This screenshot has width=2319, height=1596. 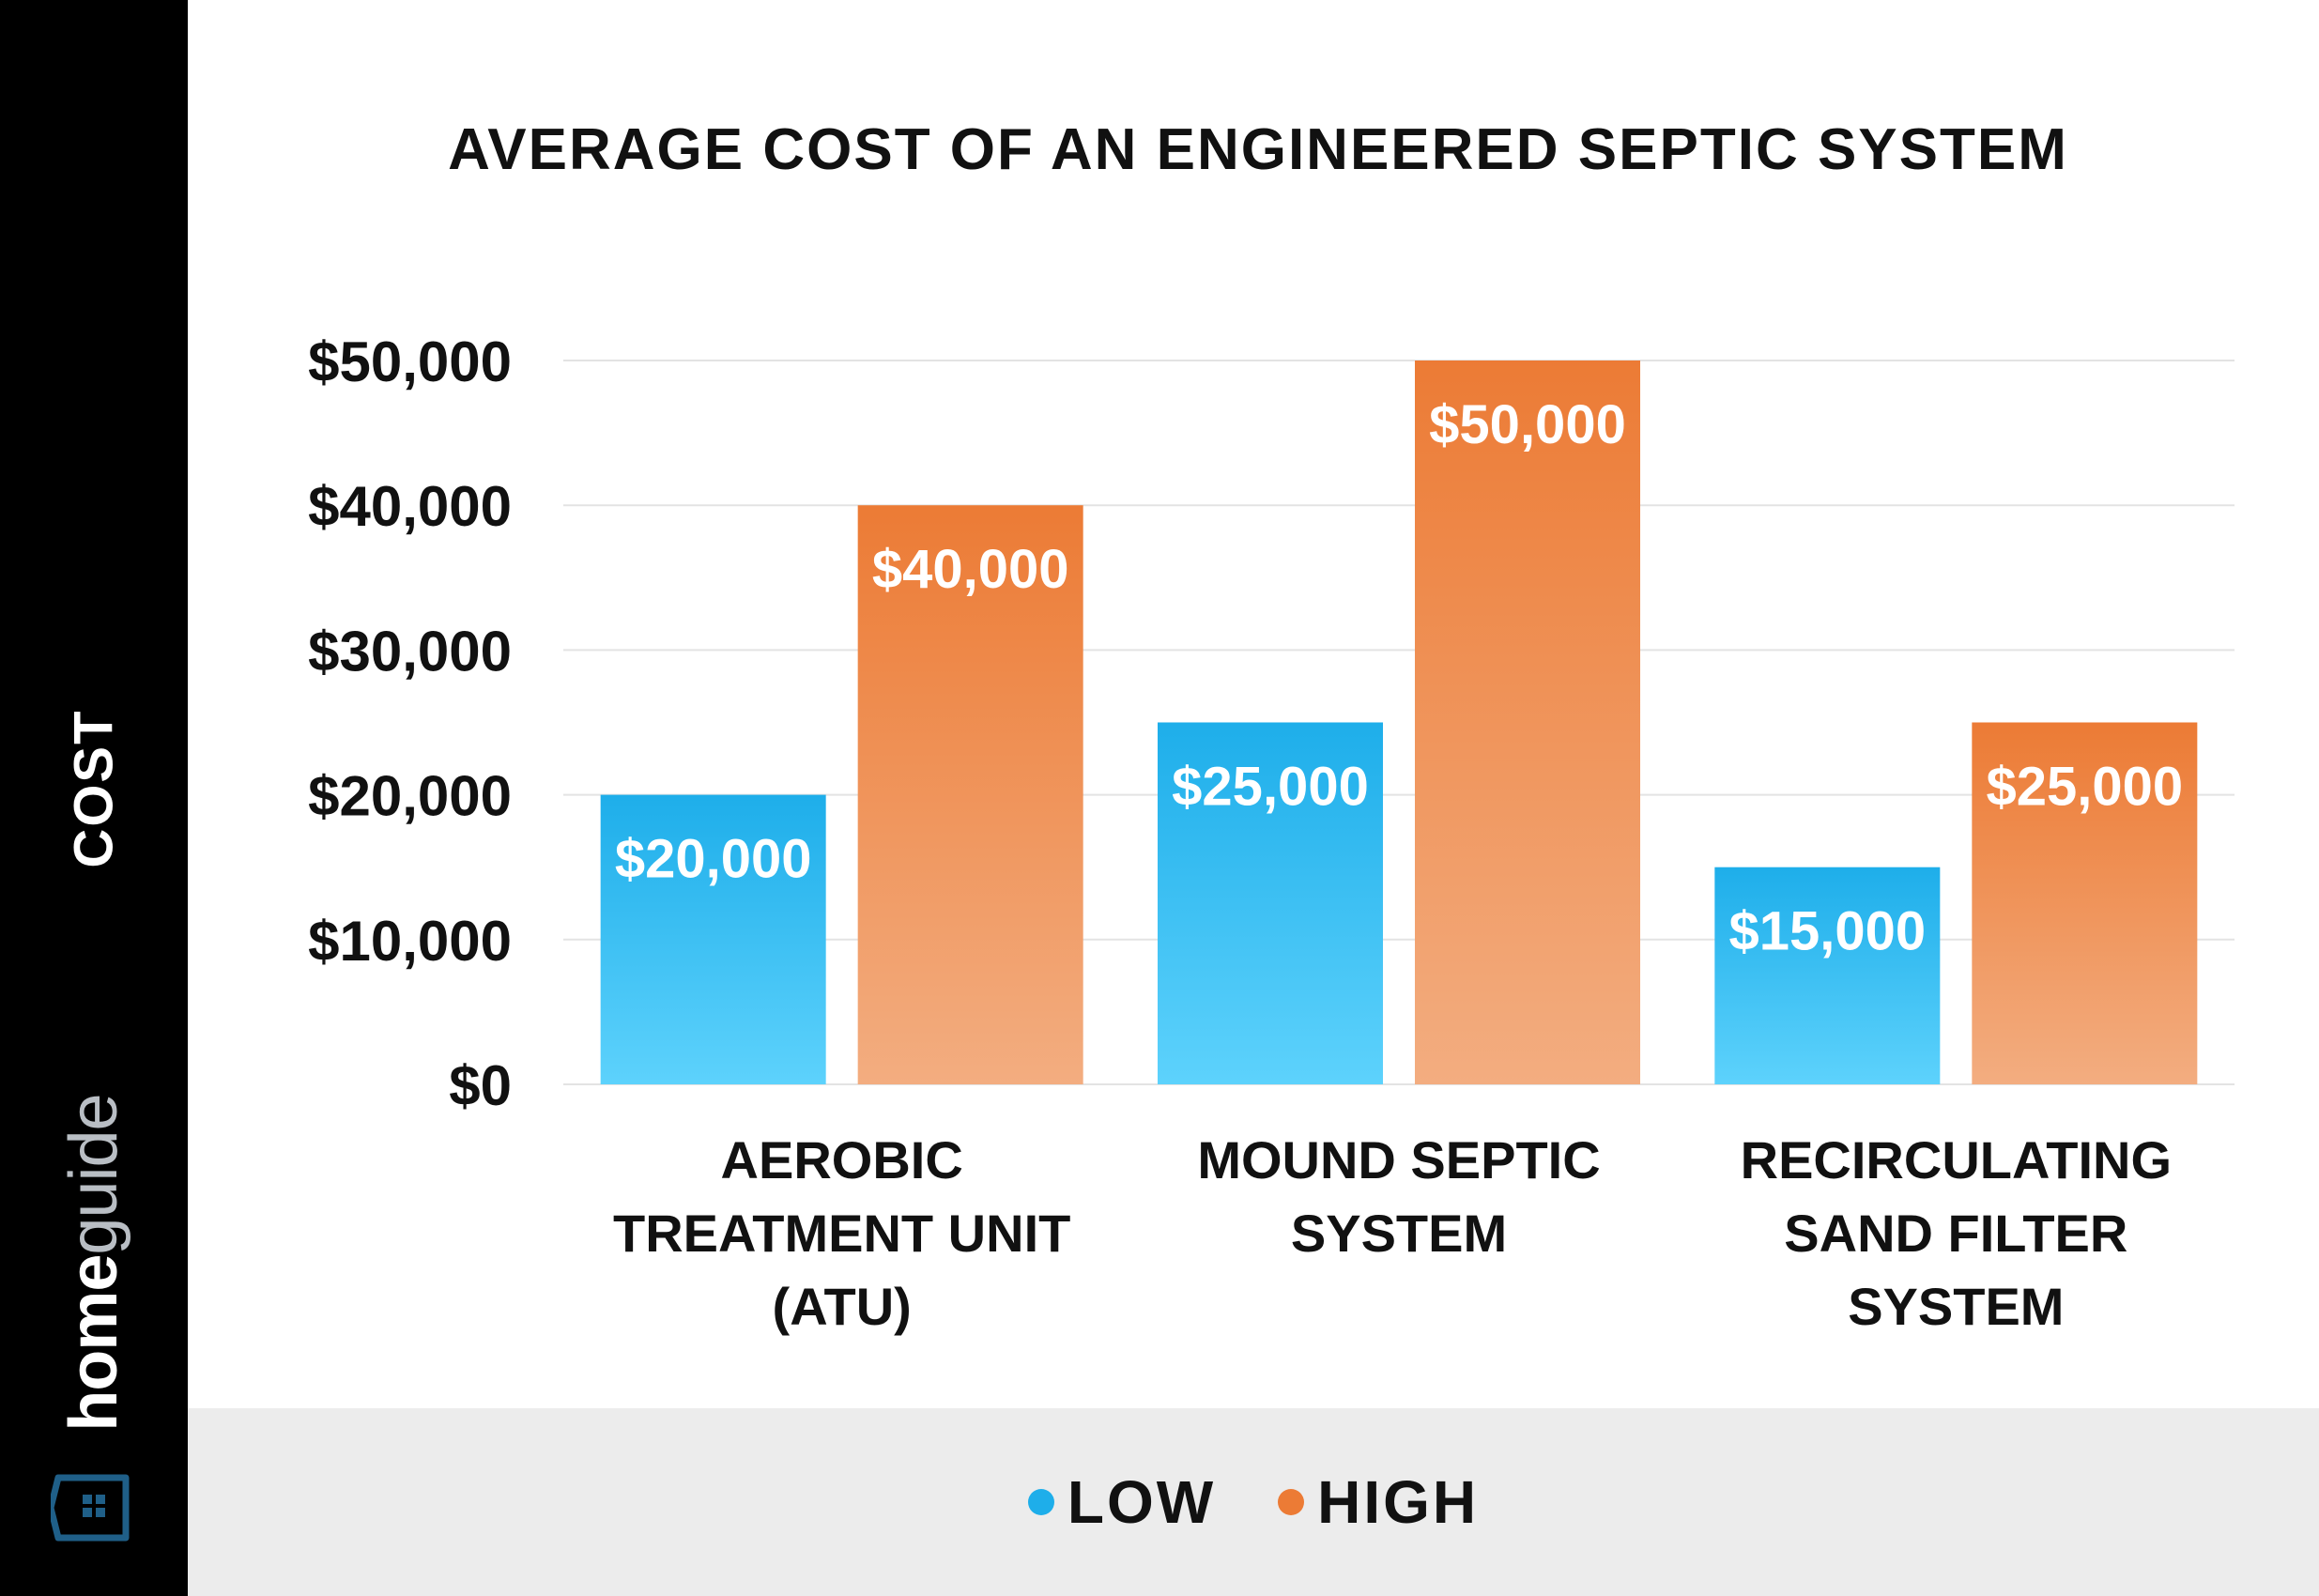 What do you see at coordinates (1956, 1159) in the screenshot?
I see `x-category-label-line: RECIRCULATING` at bounding box center [1956, 1159].